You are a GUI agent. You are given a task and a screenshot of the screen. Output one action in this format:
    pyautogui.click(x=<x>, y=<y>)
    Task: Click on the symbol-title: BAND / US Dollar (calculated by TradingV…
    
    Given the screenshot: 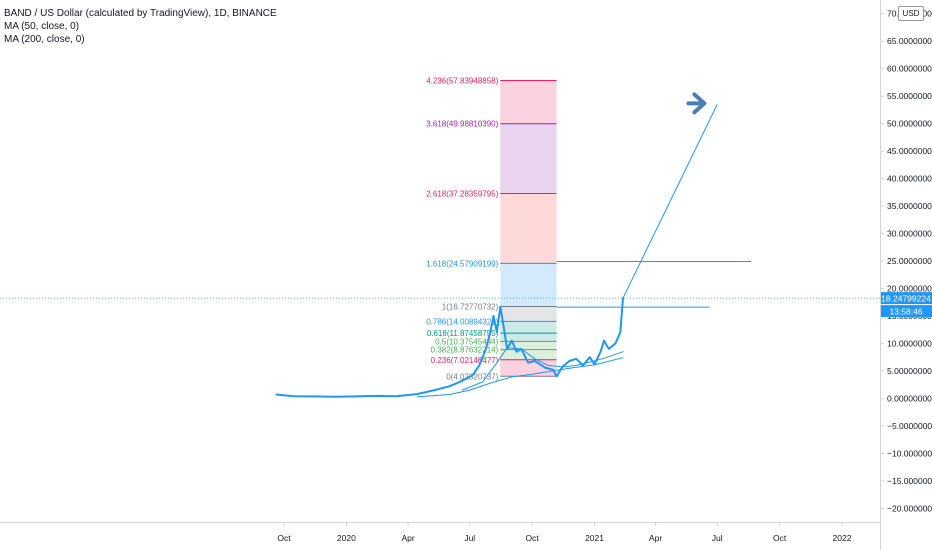 What is the action you would take?
    pyautogui.click(x=140, y=13)
    